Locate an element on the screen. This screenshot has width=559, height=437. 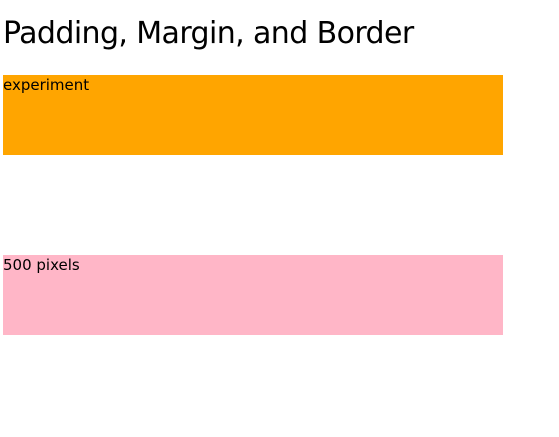
page-title: Padding, Margin, and Border is located at coordinates (208, 33).